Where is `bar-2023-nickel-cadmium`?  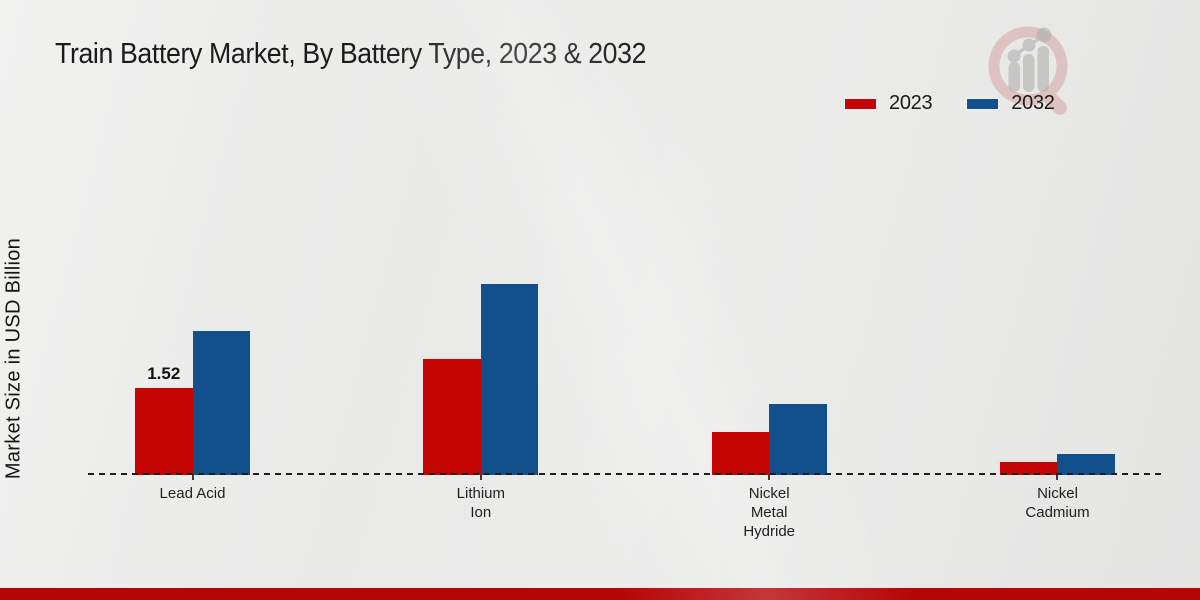
bar-2023-nickel-cadmium is located at coordinates (1028, 468).